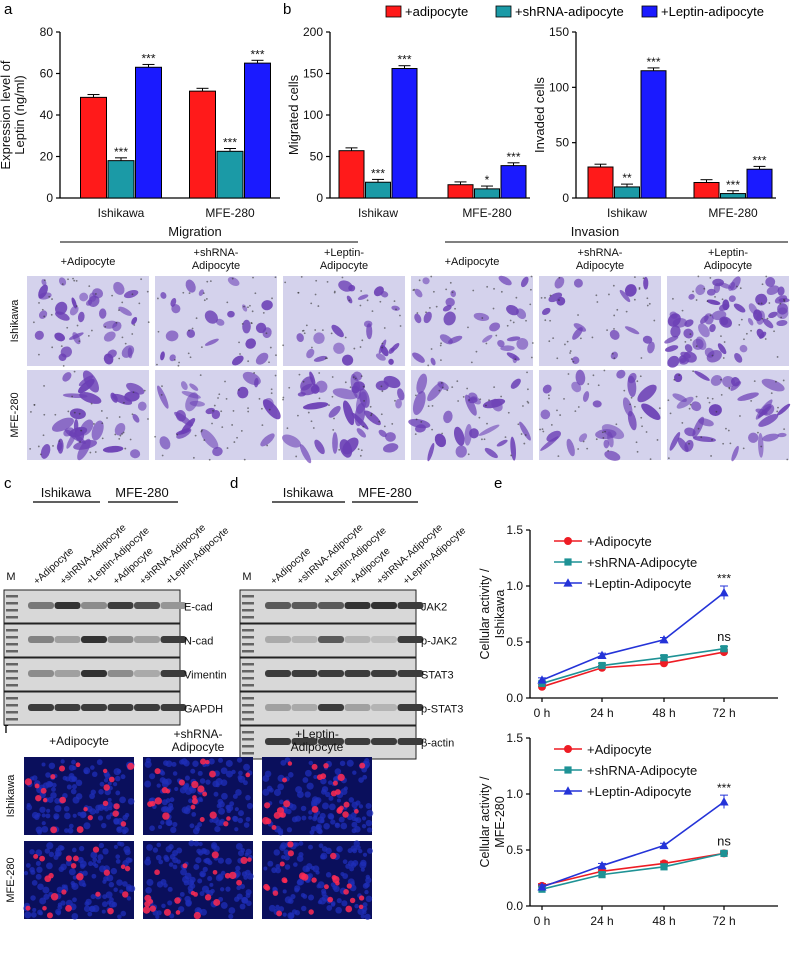 This screenshot has height=957, width=800. Describe the element at coordinates (627, 178) in the screenshot. I see `significance-label: **` at that location.